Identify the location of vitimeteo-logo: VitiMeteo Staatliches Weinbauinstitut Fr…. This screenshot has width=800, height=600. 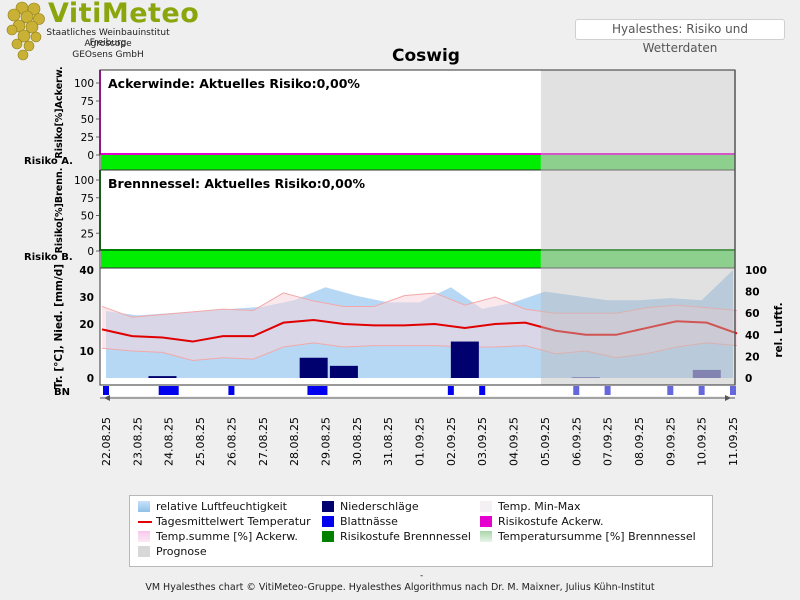
(100, 31).